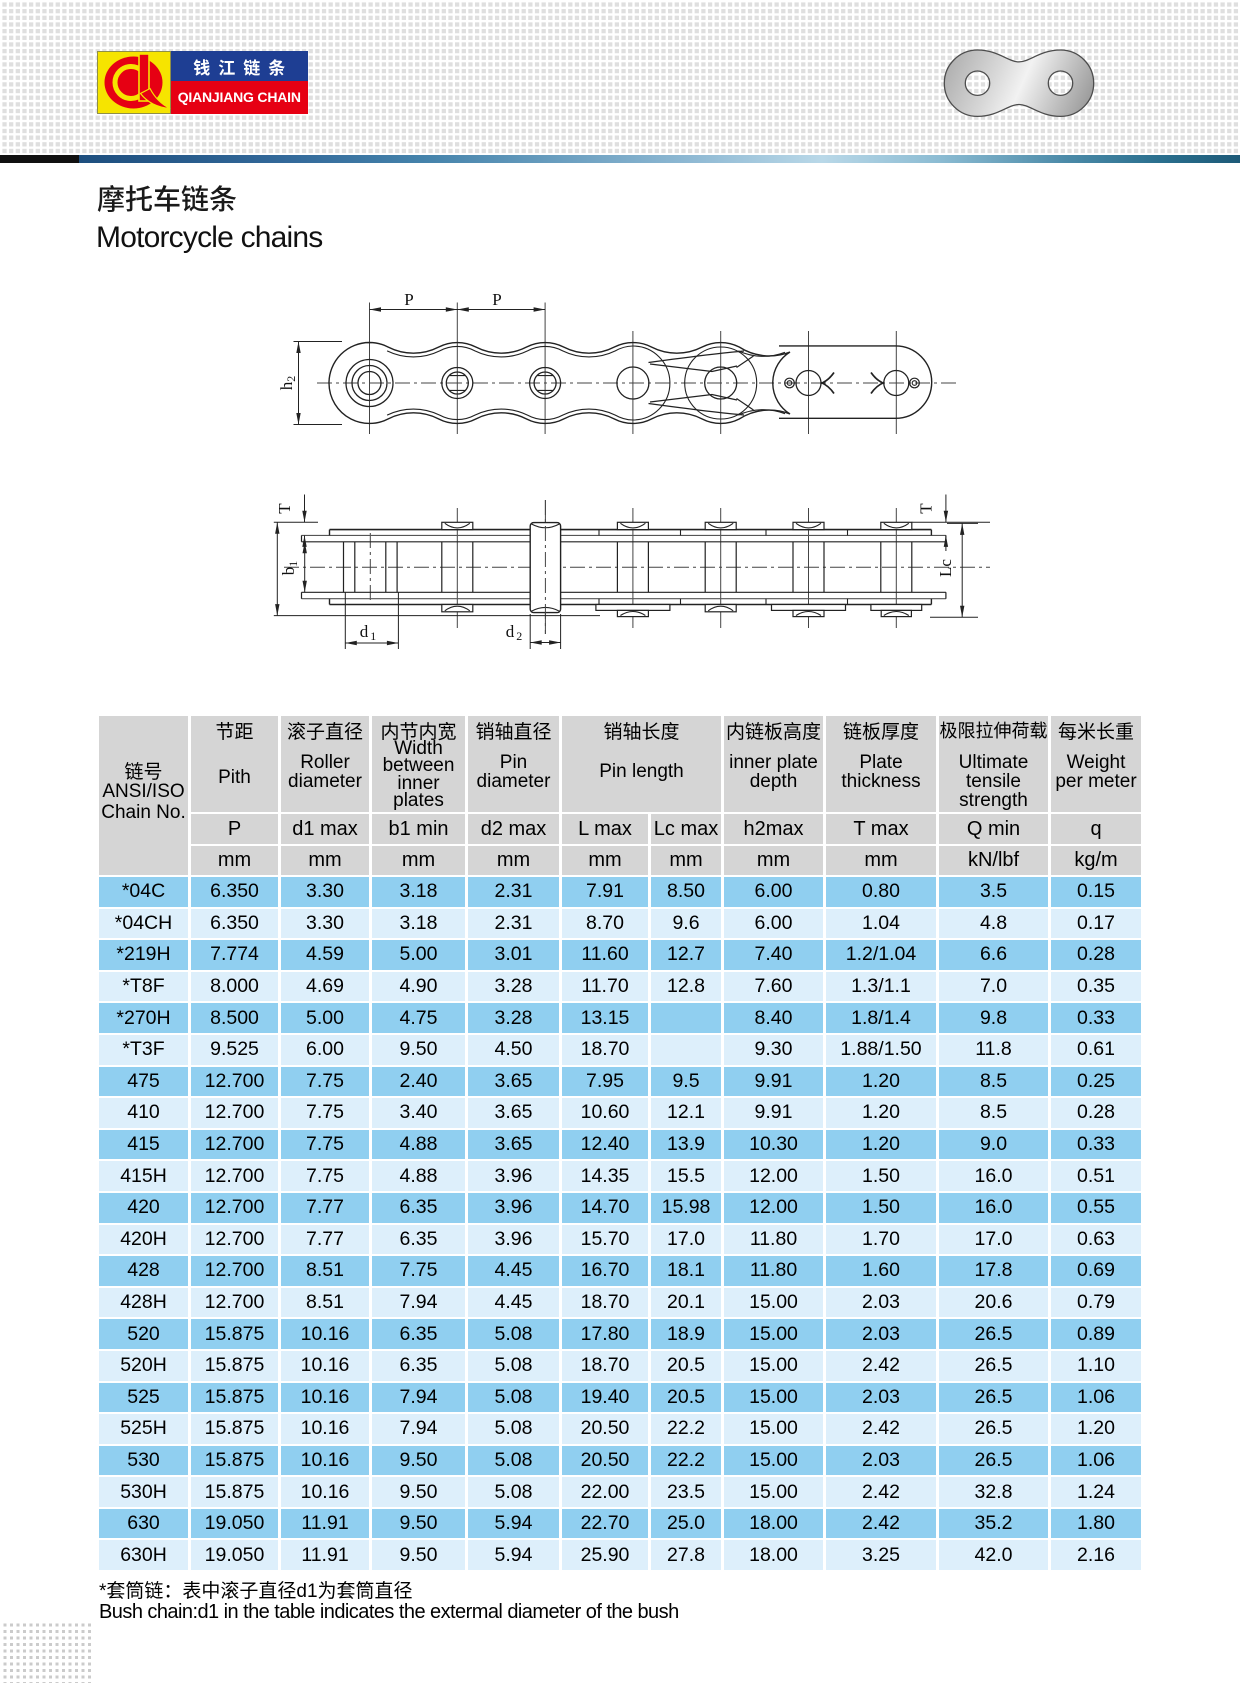 The image size is (1240, 1683). Describe the element at coordinates (289, 568) in the screenshot. I see `svg-text: b1` at that location.